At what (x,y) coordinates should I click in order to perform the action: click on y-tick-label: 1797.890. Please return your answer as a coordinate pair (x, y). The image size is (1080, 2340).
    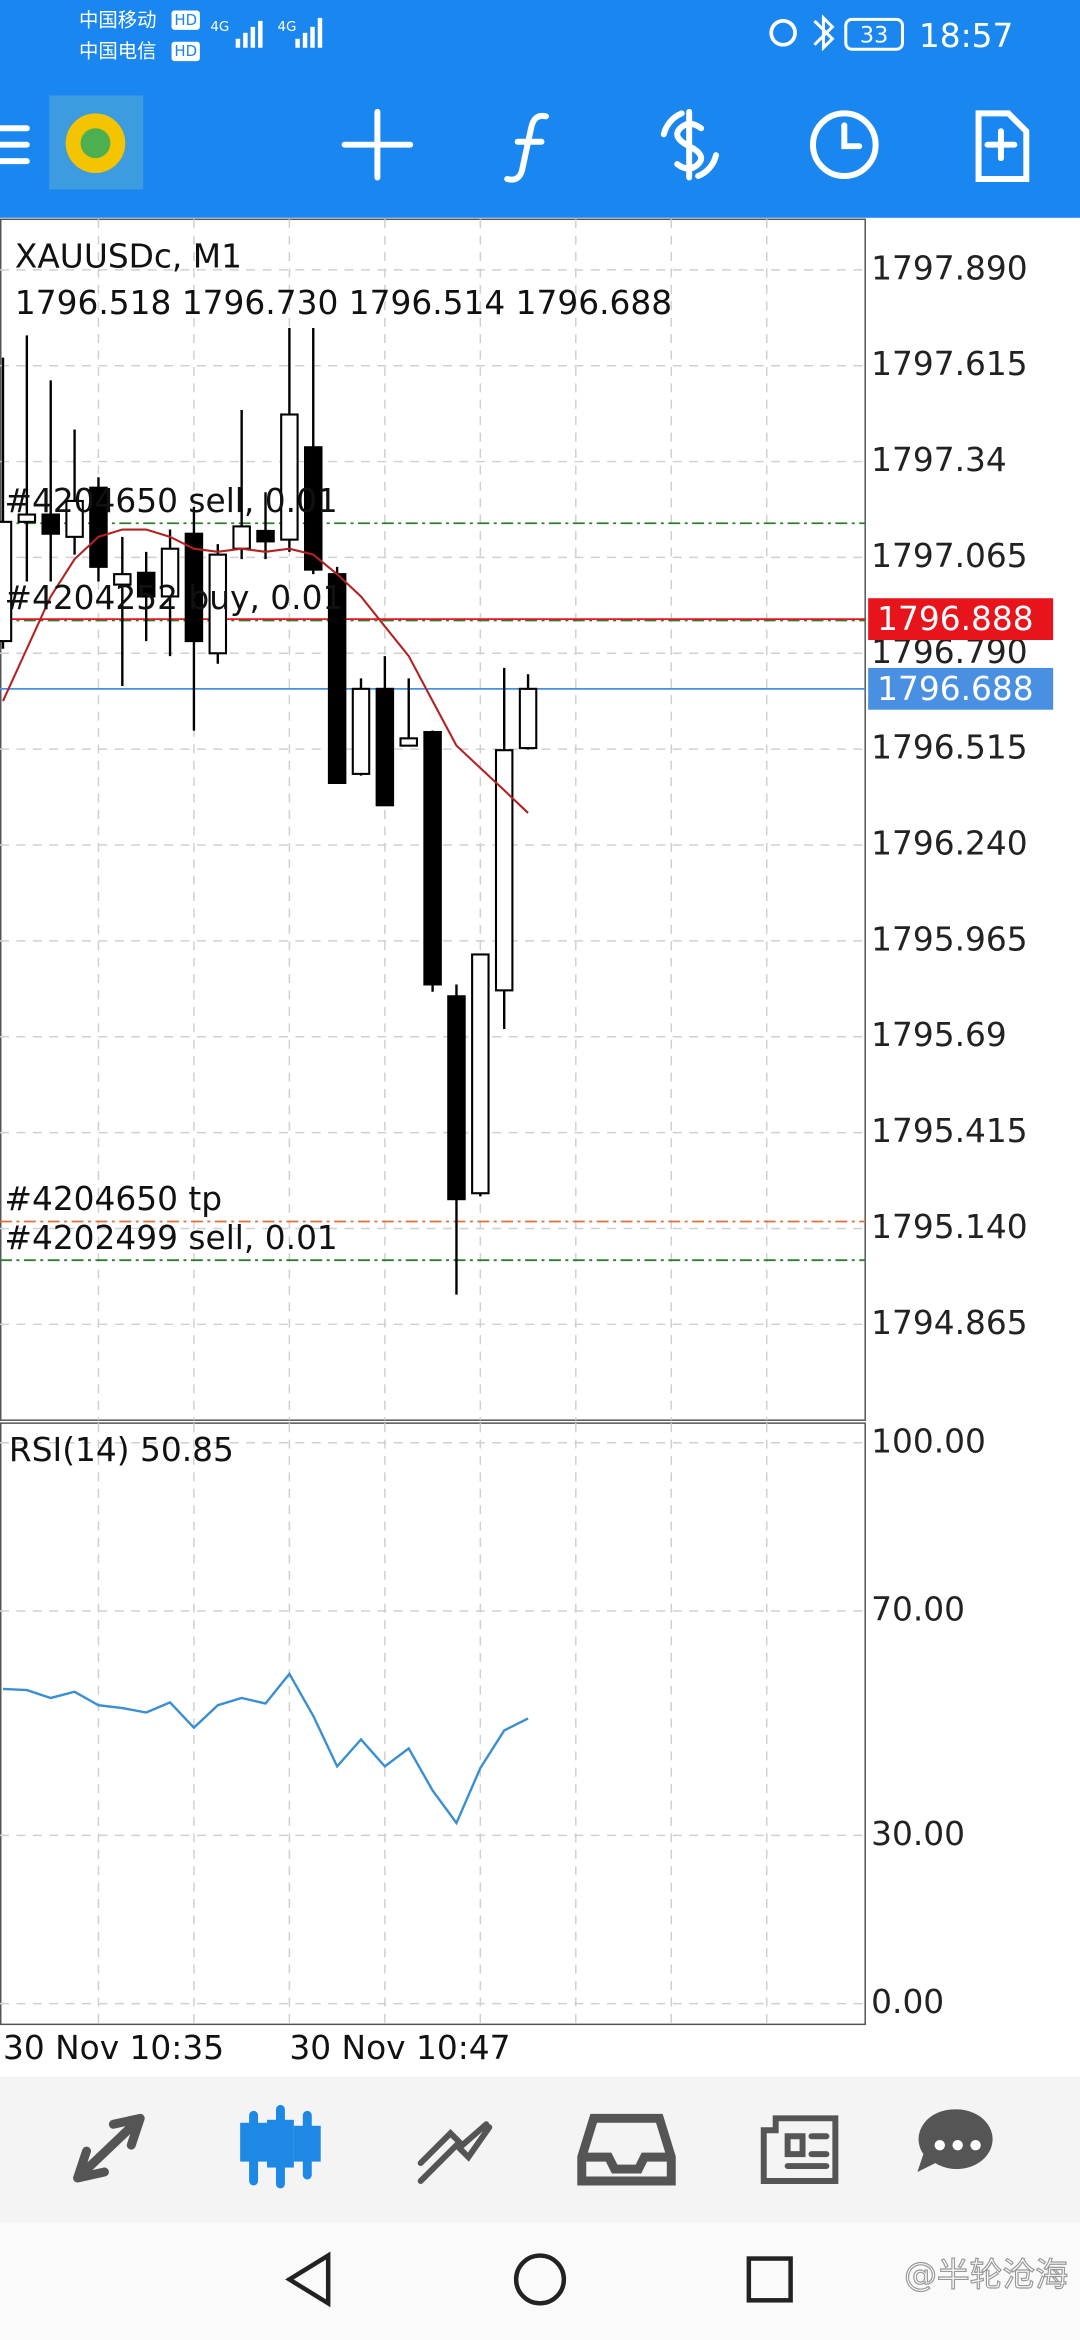
    Looking at the image, I should click on (949, 268).